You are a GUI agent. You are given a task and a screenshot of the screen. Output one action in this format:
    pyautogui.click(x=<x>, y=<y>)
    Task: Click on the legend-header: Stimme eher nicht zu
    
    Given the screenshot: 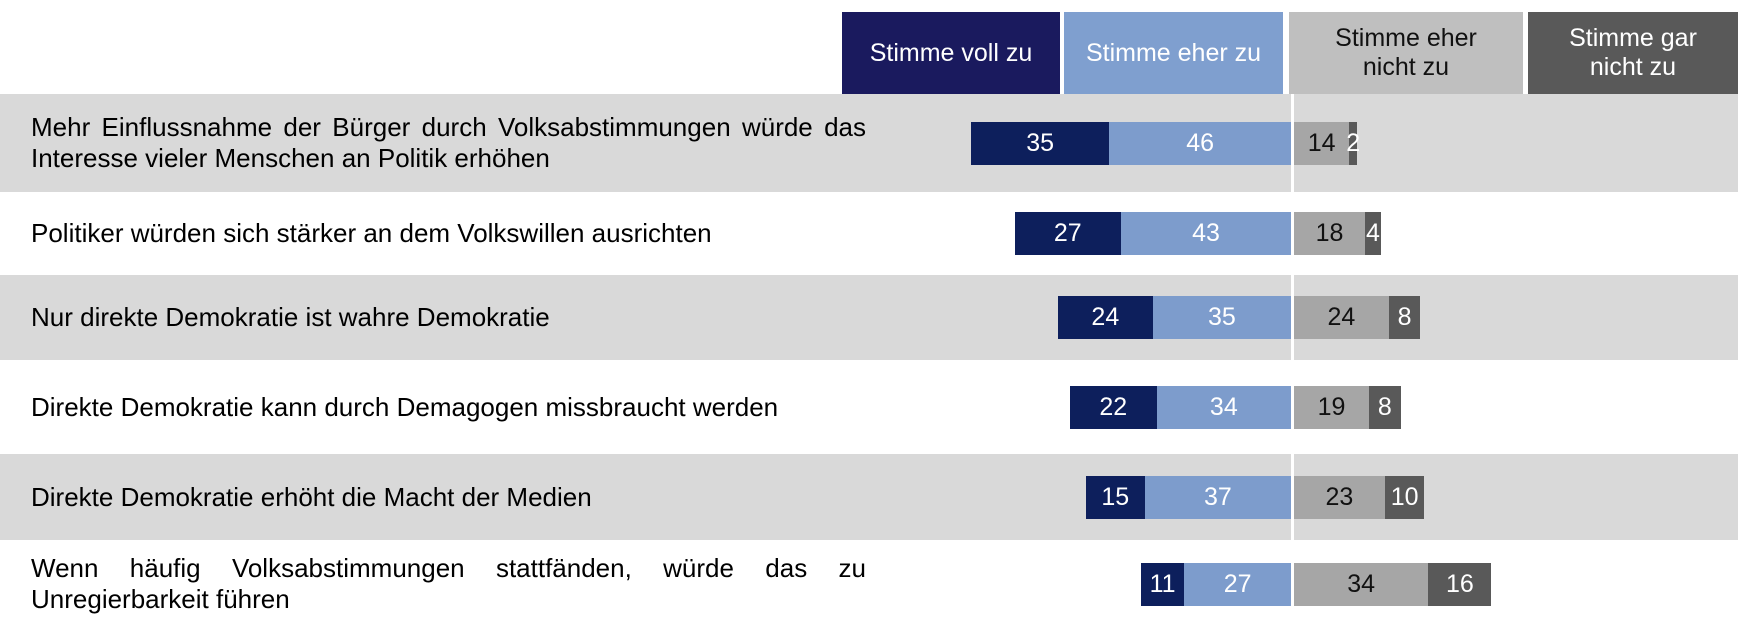 What is the action you would take?
    pyautogui.click(x=1406, y=53)
    